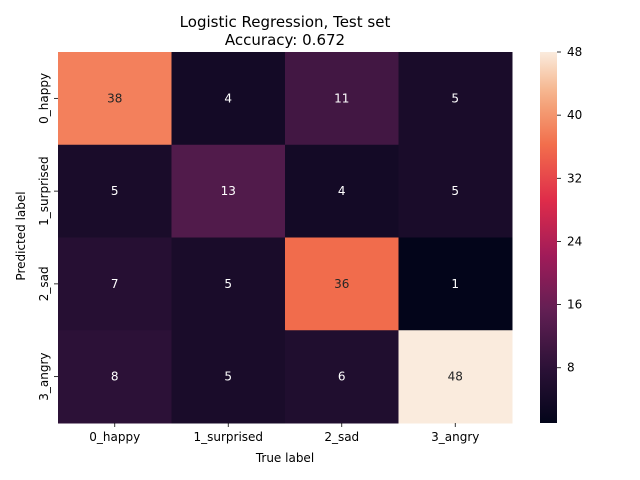 The height and width of the screenshot is (480, 640). What do you see at coordinates (574, 305) in the screenshot?
I see `colorbar-tick-label: 16` at bounding box center [574, 305].